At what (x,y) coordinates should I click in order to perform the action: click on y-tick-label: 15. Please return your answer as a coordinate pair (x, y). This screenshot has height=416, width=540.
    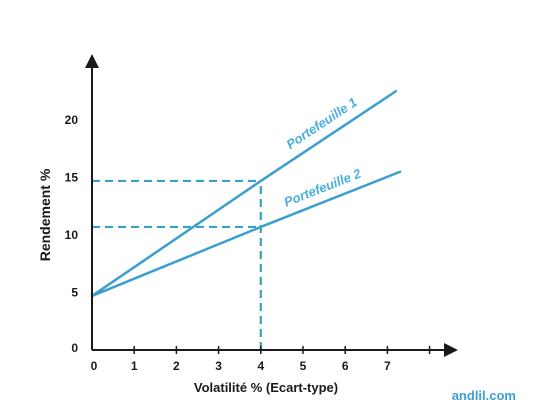
    Looking at the image, I should click on (72, 178).